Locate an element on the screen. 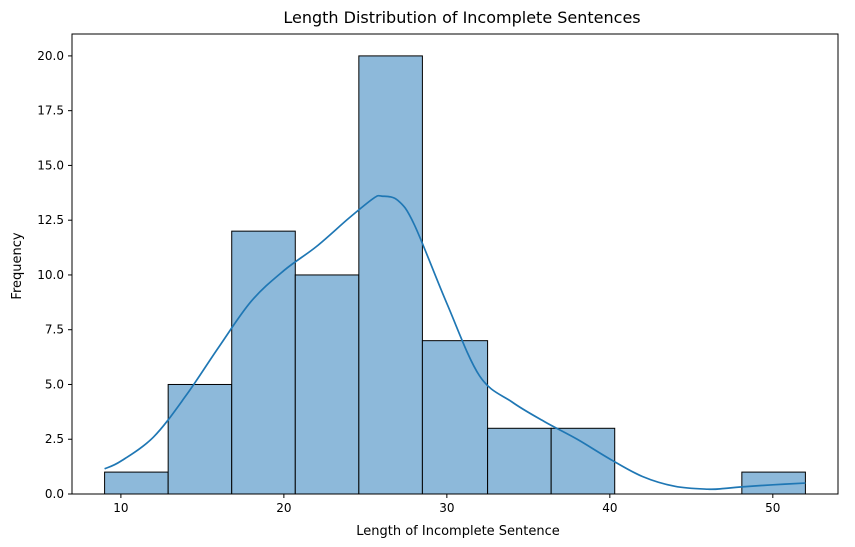  y-axis-ticks: 0.0 2.5 5.0 7.5 10.0 12.5 15.0 17.5 20.0 is located at coordinates (54, 275).